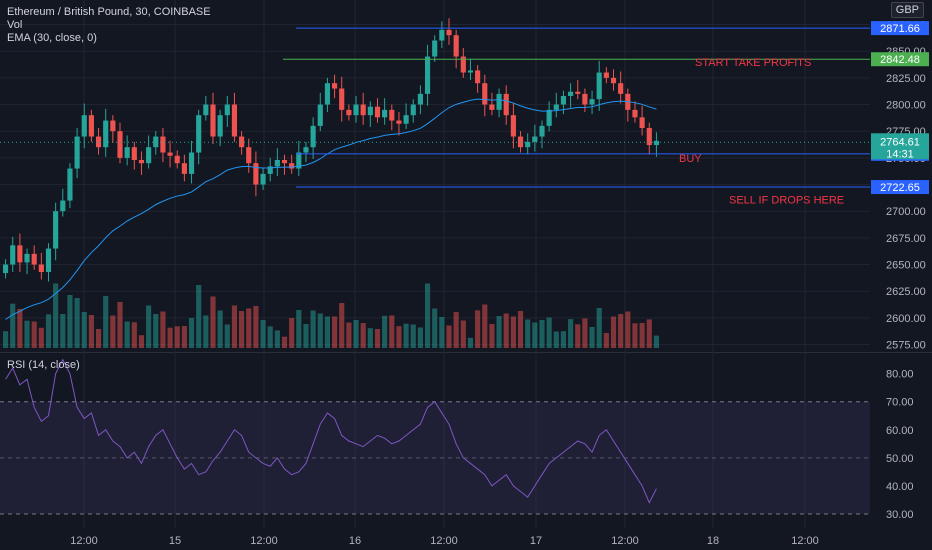 This screenshot has width=932, height=550. Describe the element at coordinates (900, 431) in the screenshot. I see `rsi-tick-label: 60.00` at that location.